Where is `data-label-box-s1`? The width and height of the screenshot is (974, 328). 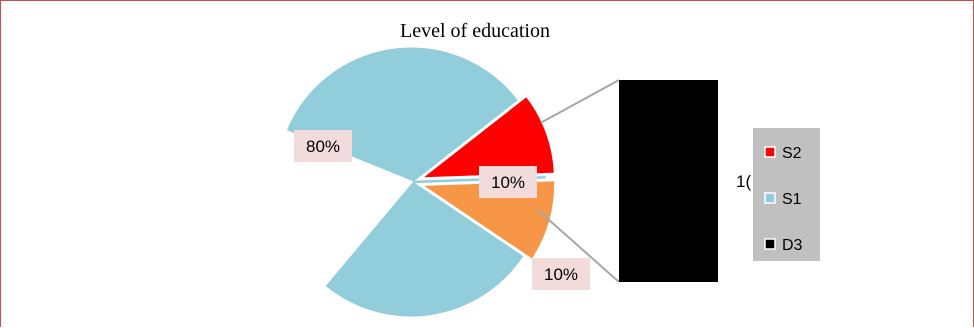 data-label-box-s1 is located at coordinates (323, 146).